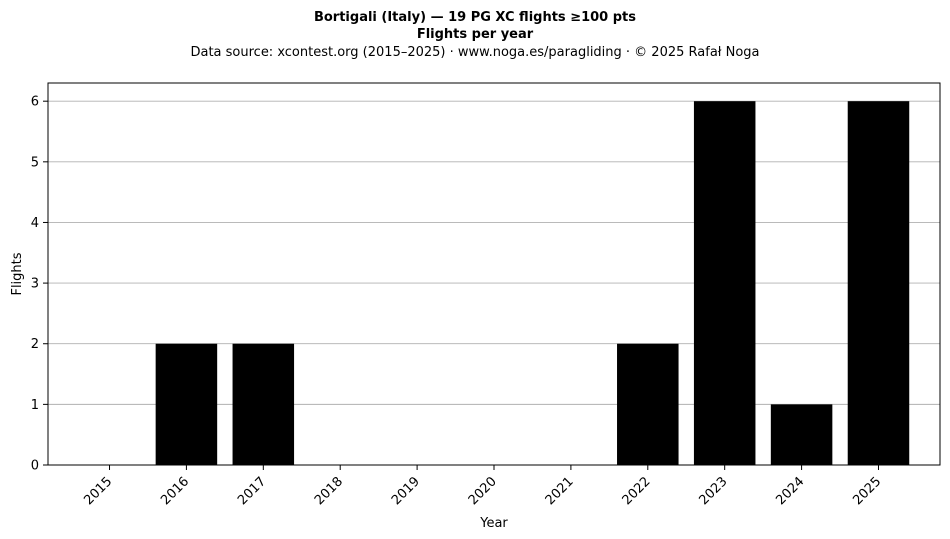 The width and height of the screenshot is (950, 539). What do you see at coordinates (406, 491) in the screenshot?
I see `x-tick-label: 2019` at bounding box center [406, 491].